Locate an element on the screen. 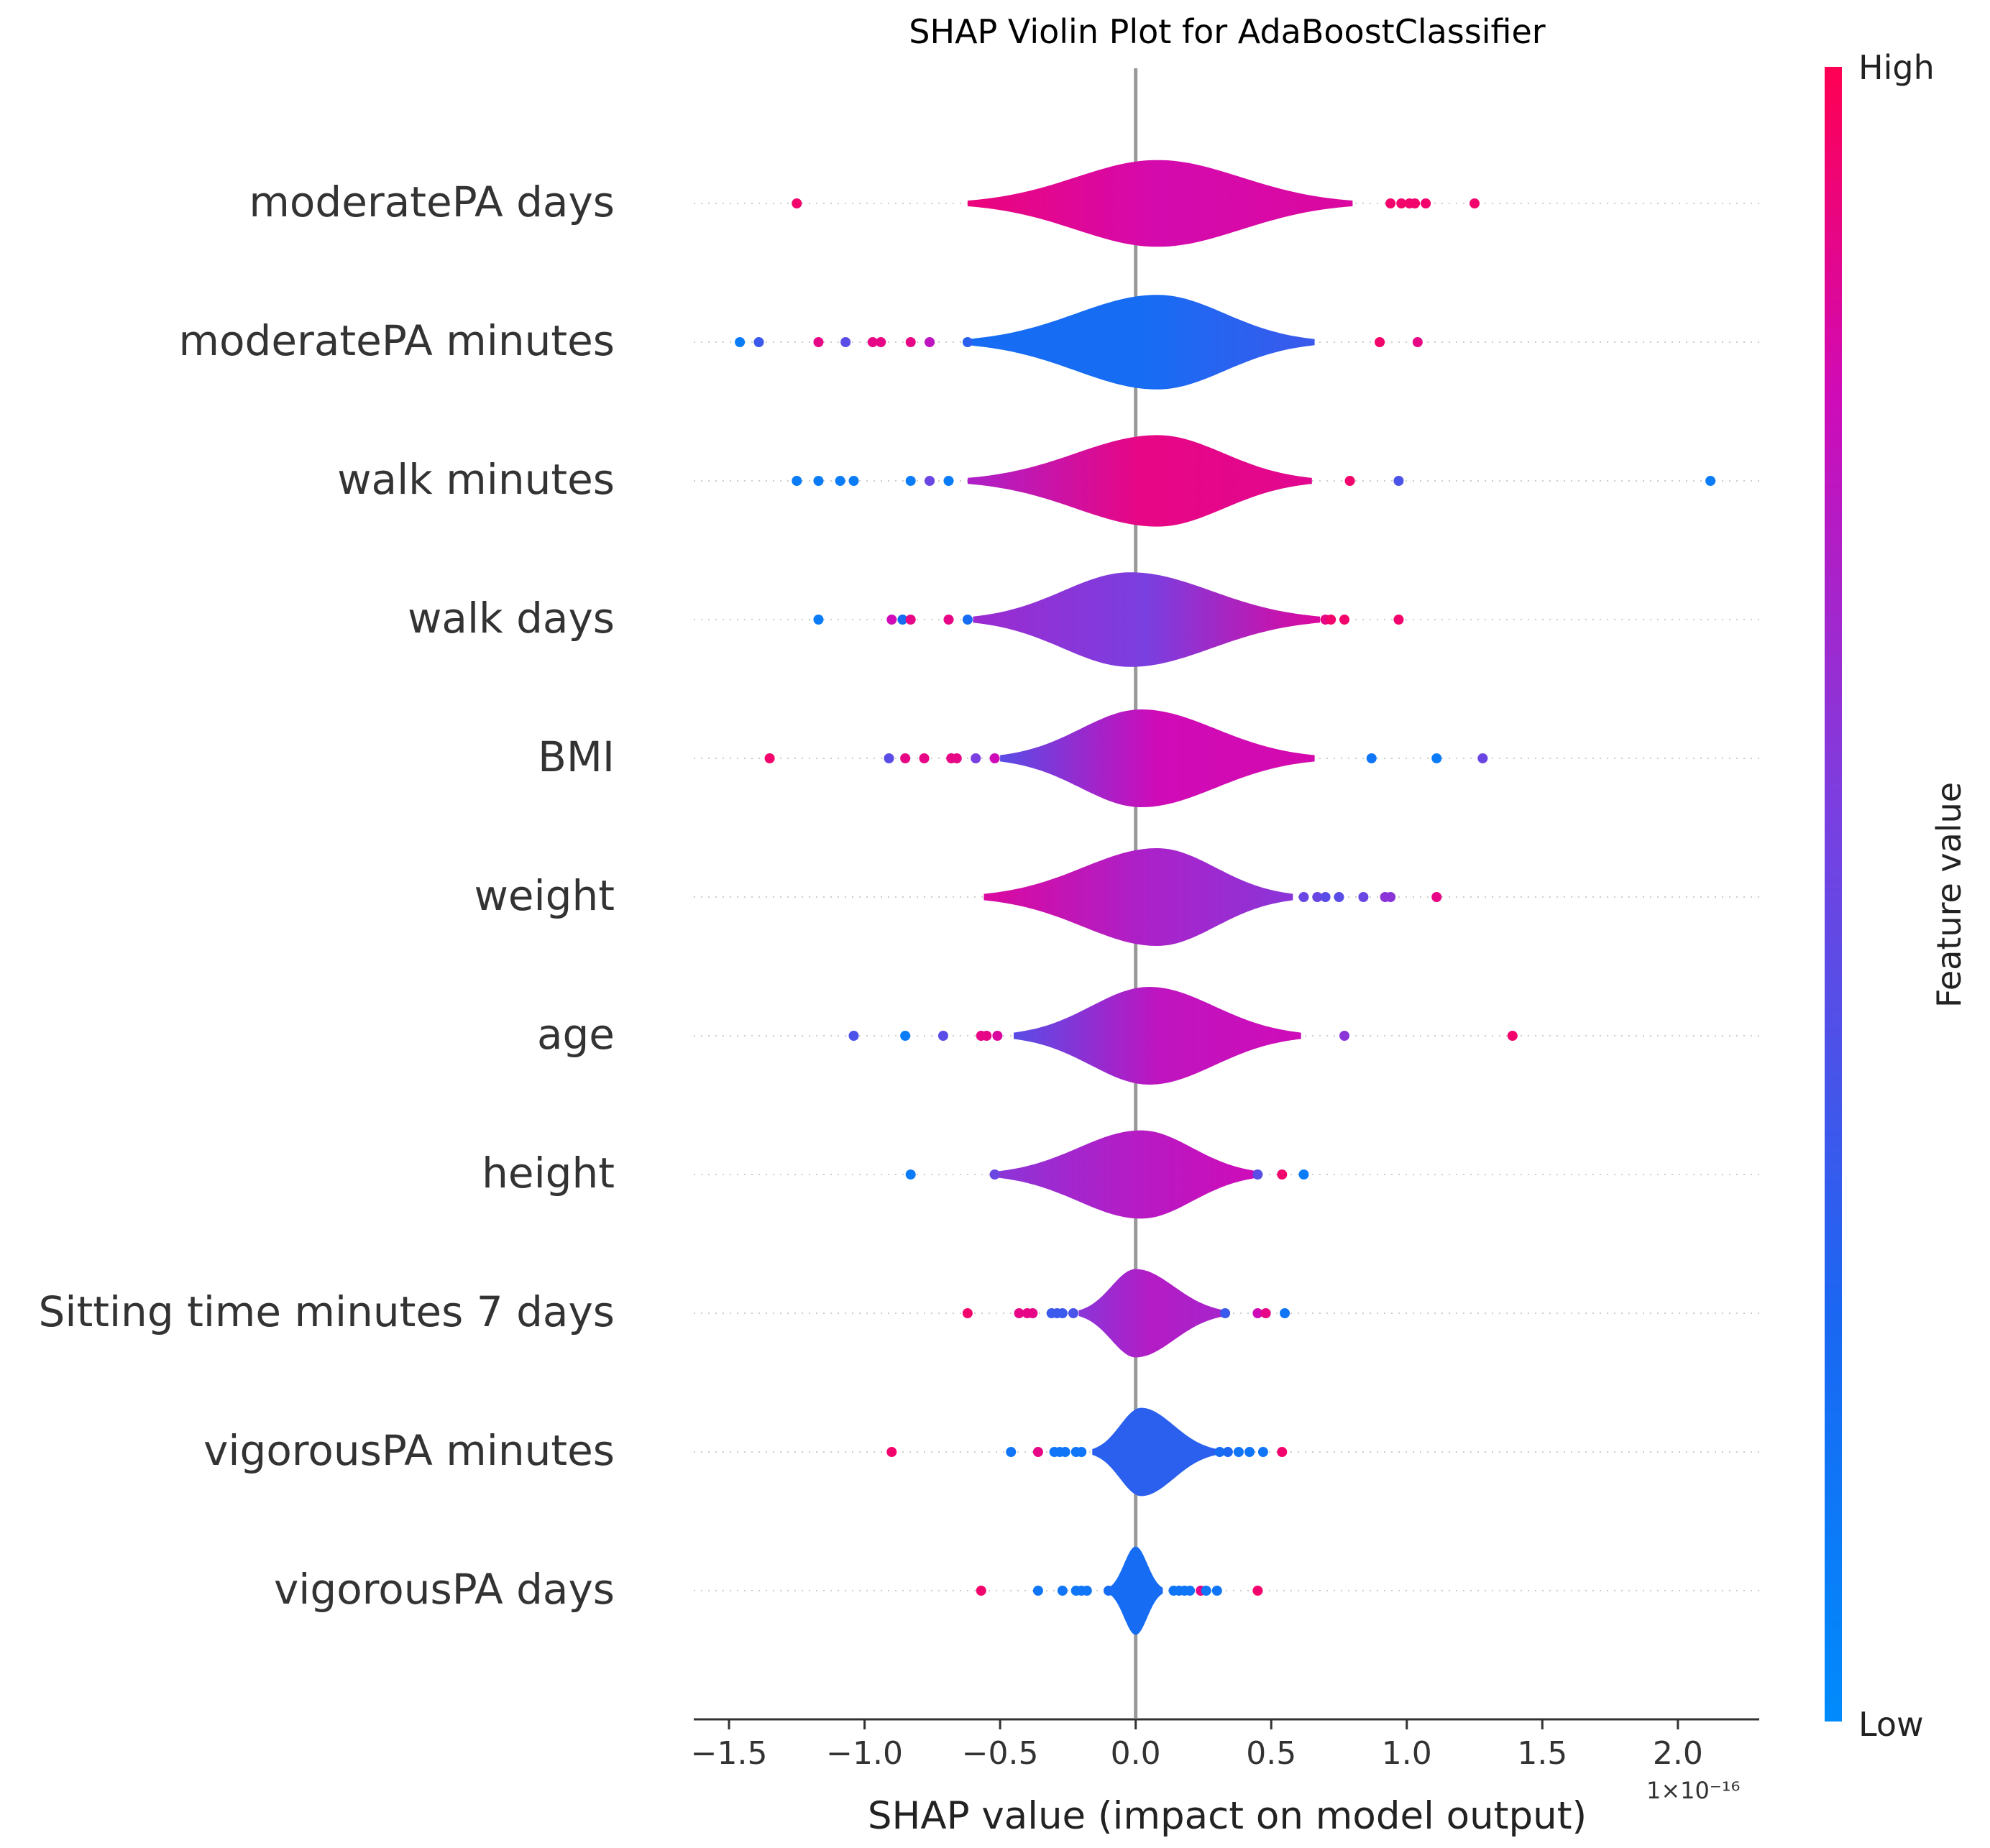 This screenshot has width=1990, height=1848. feature-label: Sitting time minutes 7 days is located at coordinates (327, 1311).